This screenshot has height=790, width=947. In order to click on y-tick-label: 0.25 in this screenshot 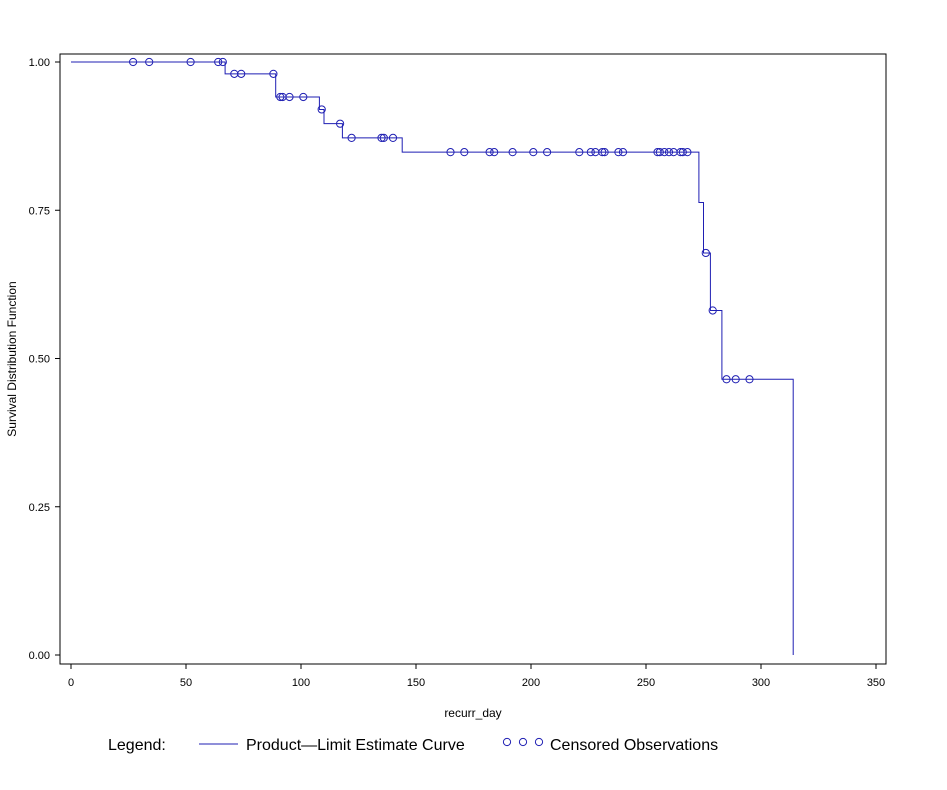, I will do `click(39, 508)`.